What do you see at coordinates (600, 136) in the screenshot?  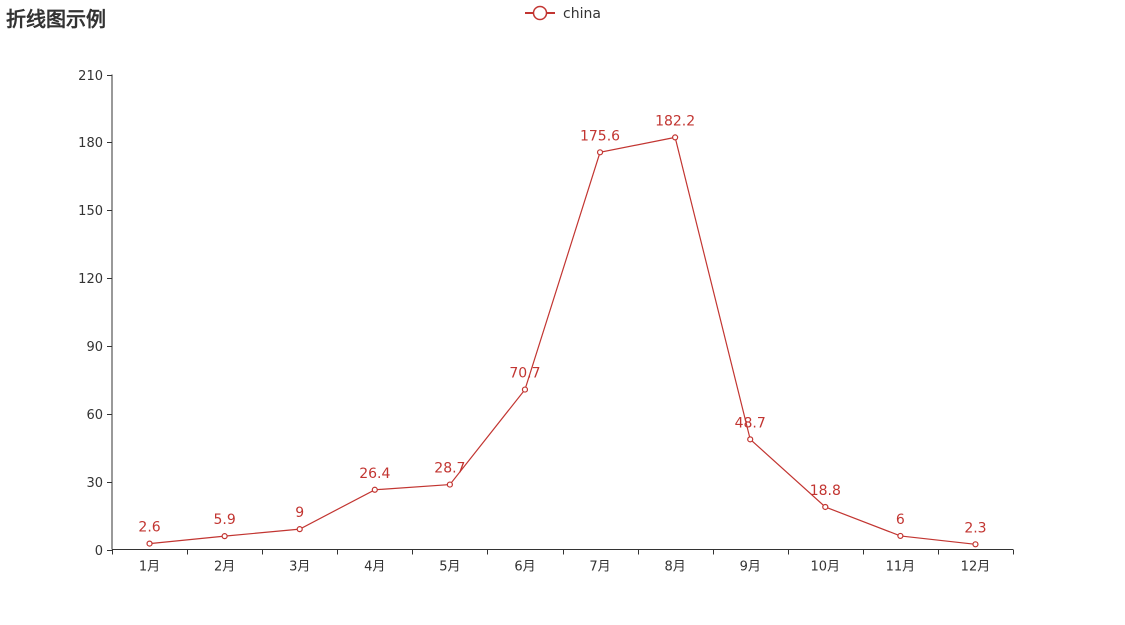 I see `data-label: 175.6` at bounding box center [600, 136].